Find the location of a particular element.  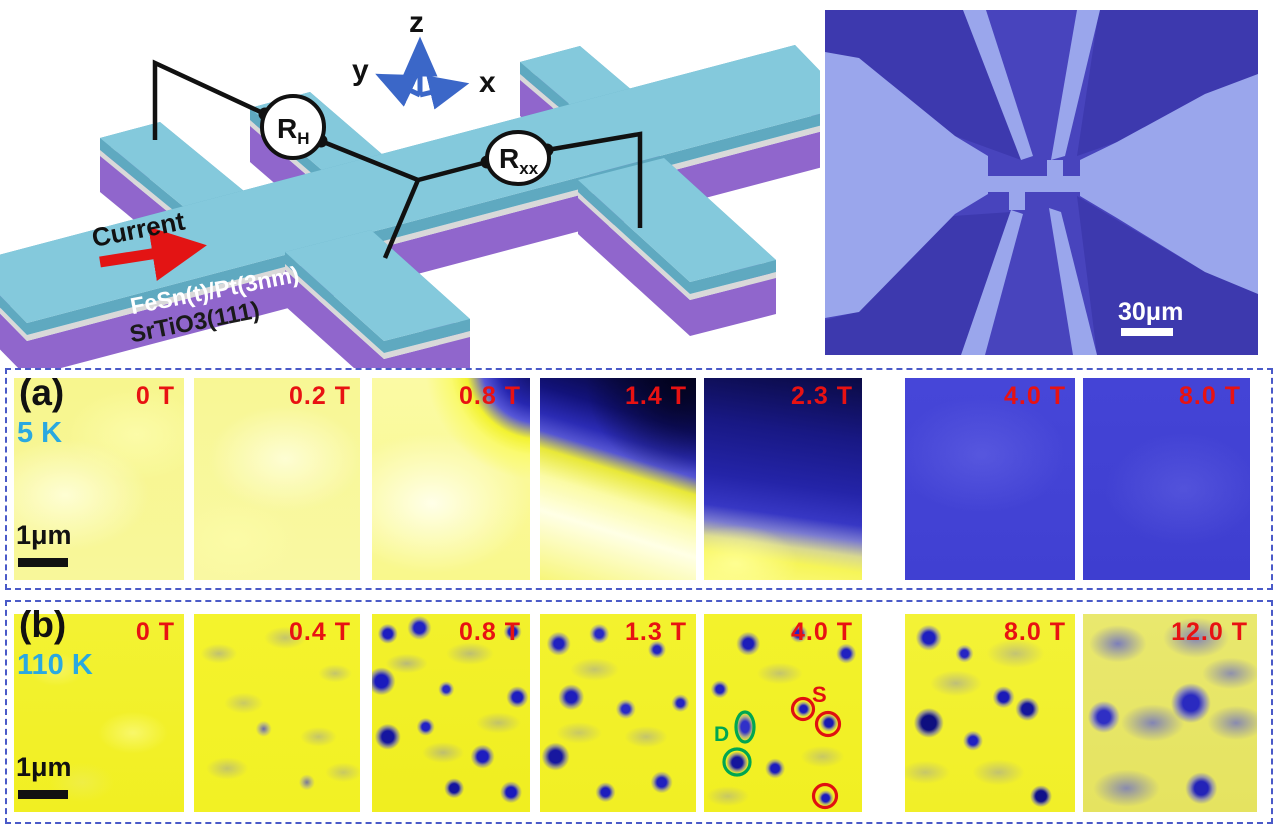

optical-micrograph: 30μm is located at coordinates (1041, 182).